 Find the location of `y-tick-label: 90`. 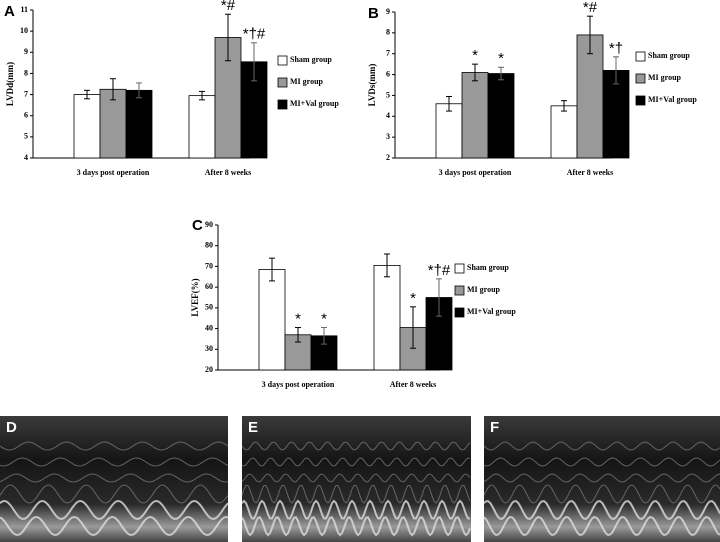

y-tick-label: 90 is located at coordinates (209, 224).